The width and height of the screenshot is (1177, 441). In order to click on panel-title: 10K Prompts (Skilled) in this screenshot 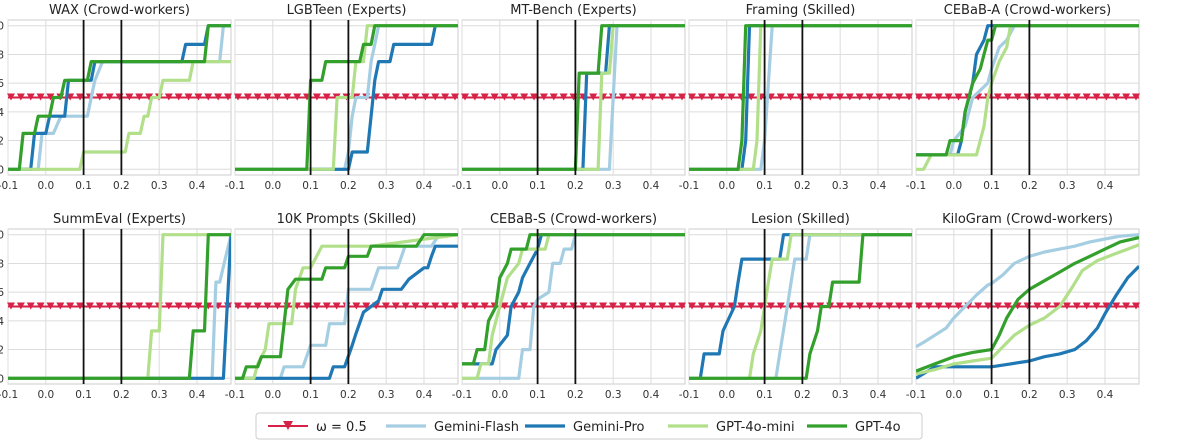, I will do `click(347, 219)`.